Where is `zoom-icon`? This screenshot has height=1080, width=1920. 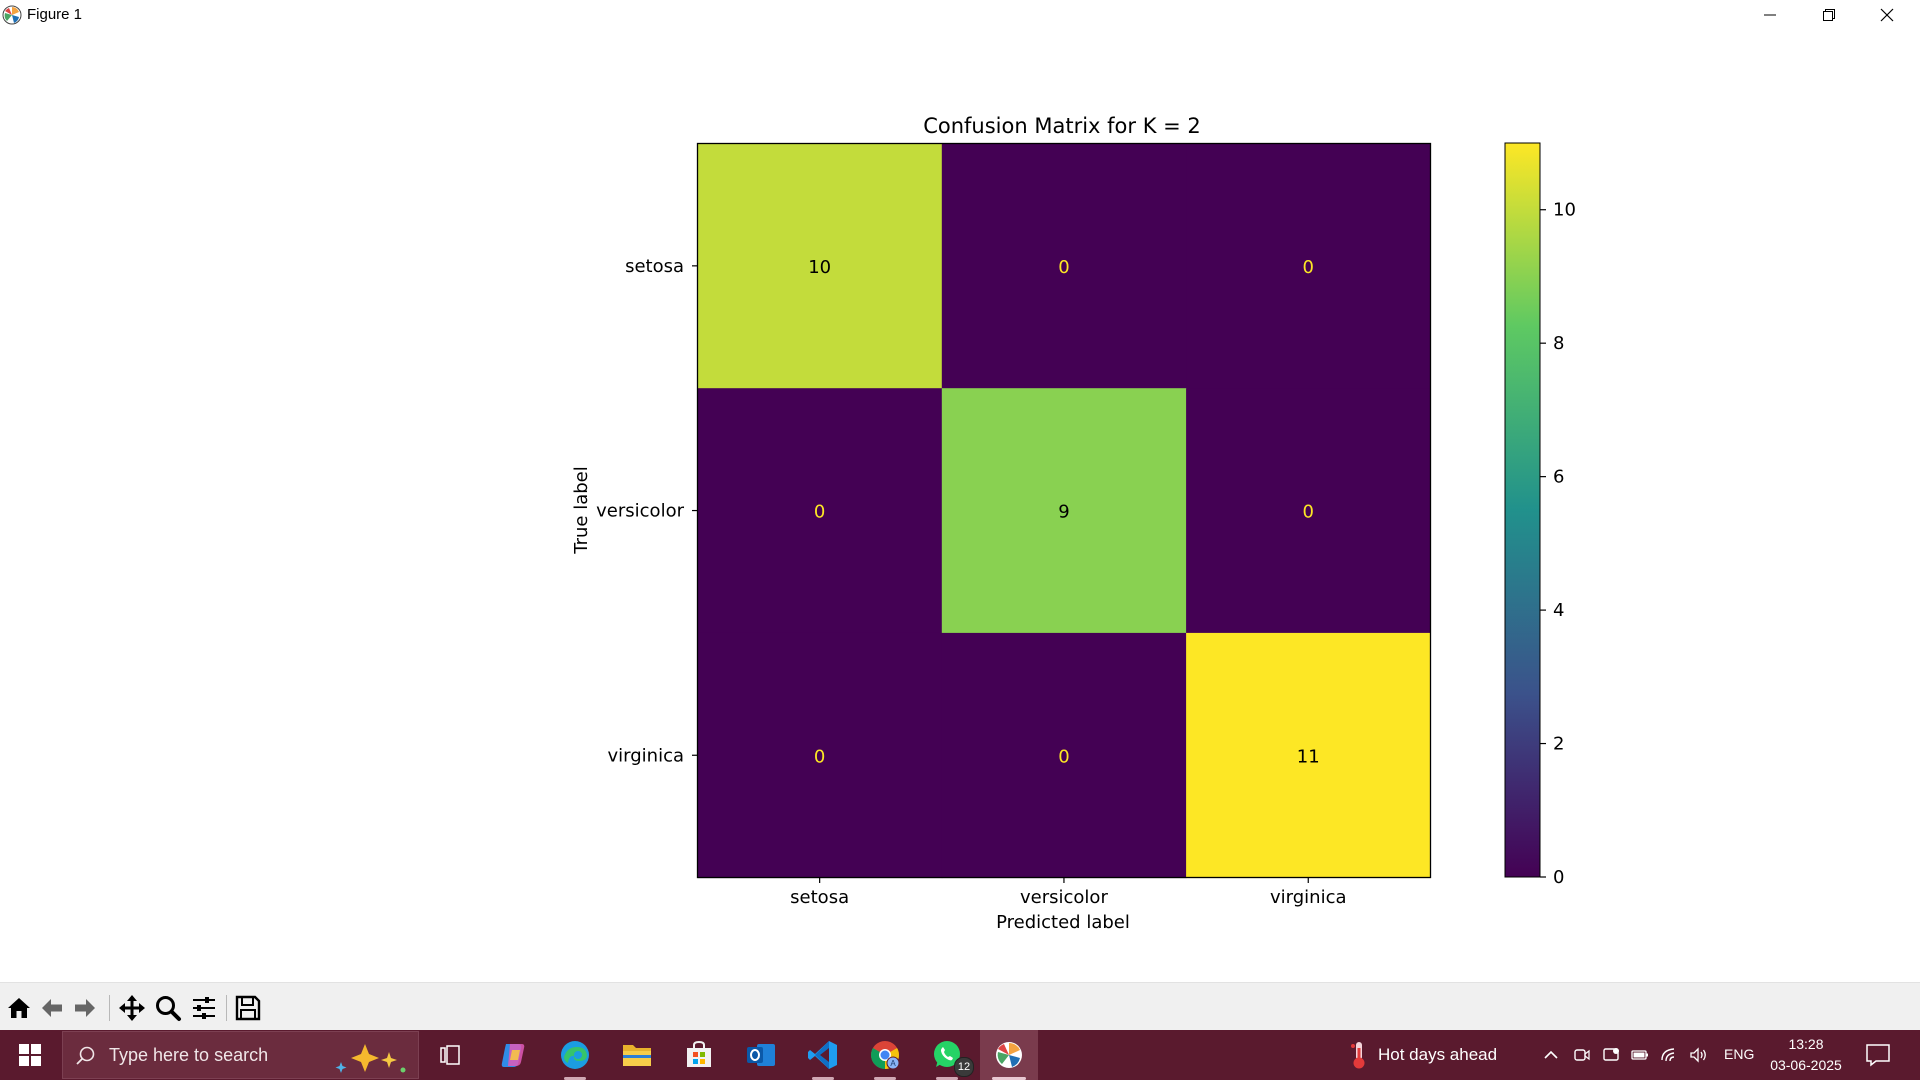
zoom-icon is located at coordinates (168, 1008).